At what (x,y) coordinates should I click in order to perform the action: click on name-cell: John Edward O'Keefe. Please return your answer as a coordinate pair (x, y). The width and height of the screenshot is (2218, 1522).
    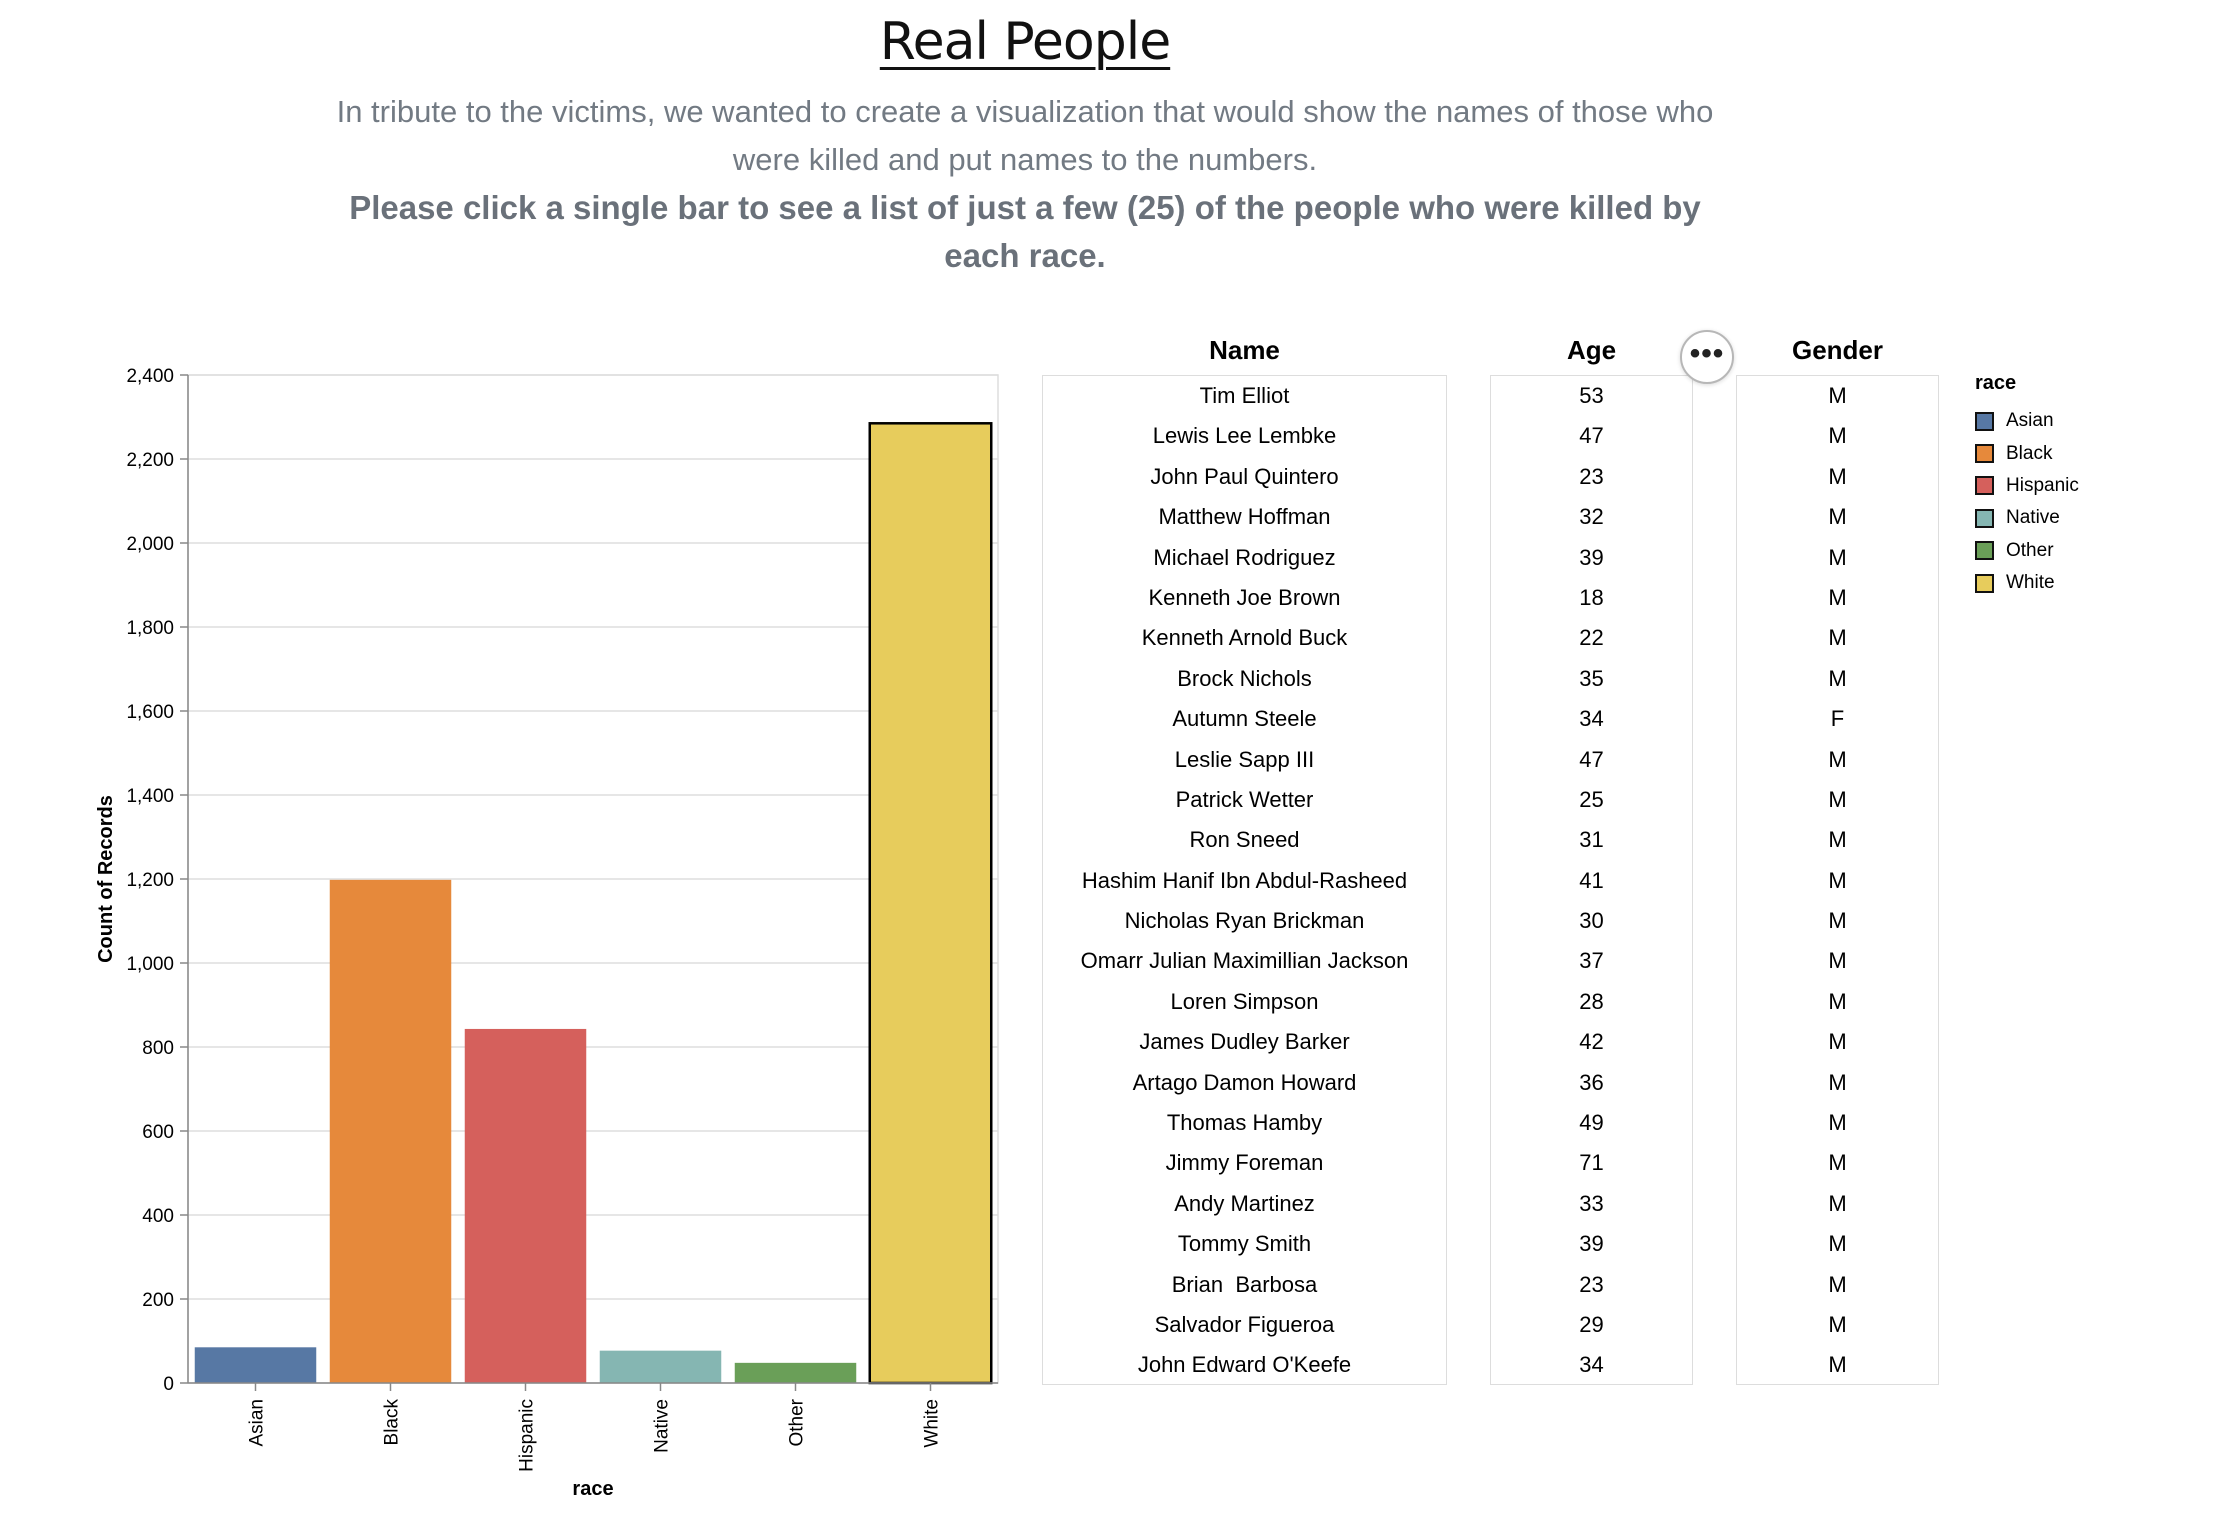
    Looking at the image, I should click on (1244, 1365).